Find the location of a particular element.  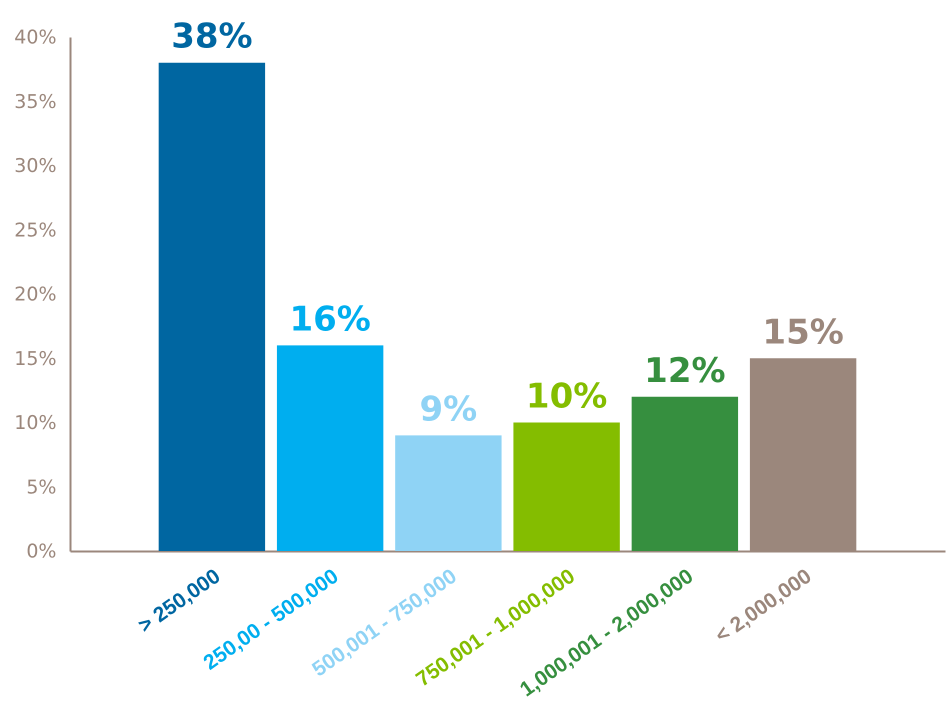

y-tick-label: 15% is located at coordinates (35, 359).